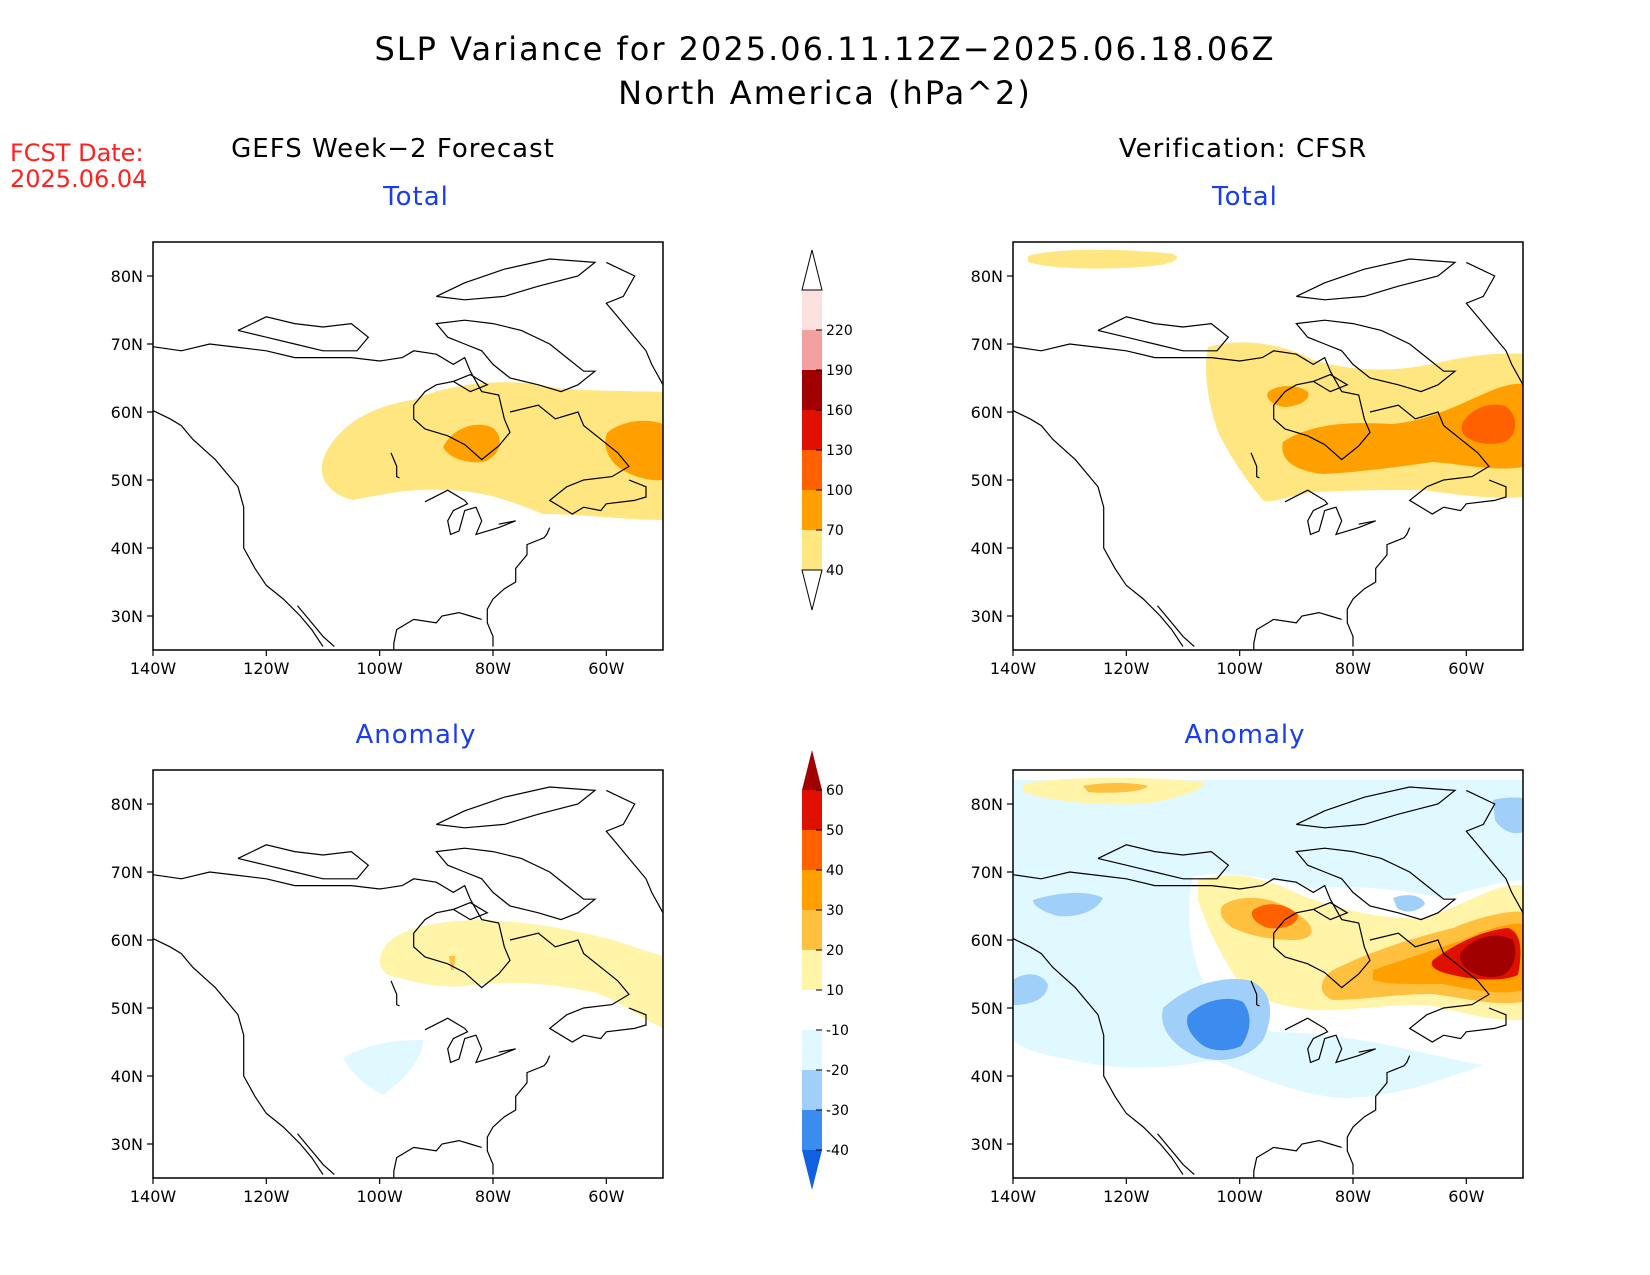 Image resolution: width=1650 pixels, height=1275 pixels. I want to click on map-verification-anomaly: 80N 70N 60N 50N 40N 30N 140W 120W 100W 80W 60W, so click(1247, 987).